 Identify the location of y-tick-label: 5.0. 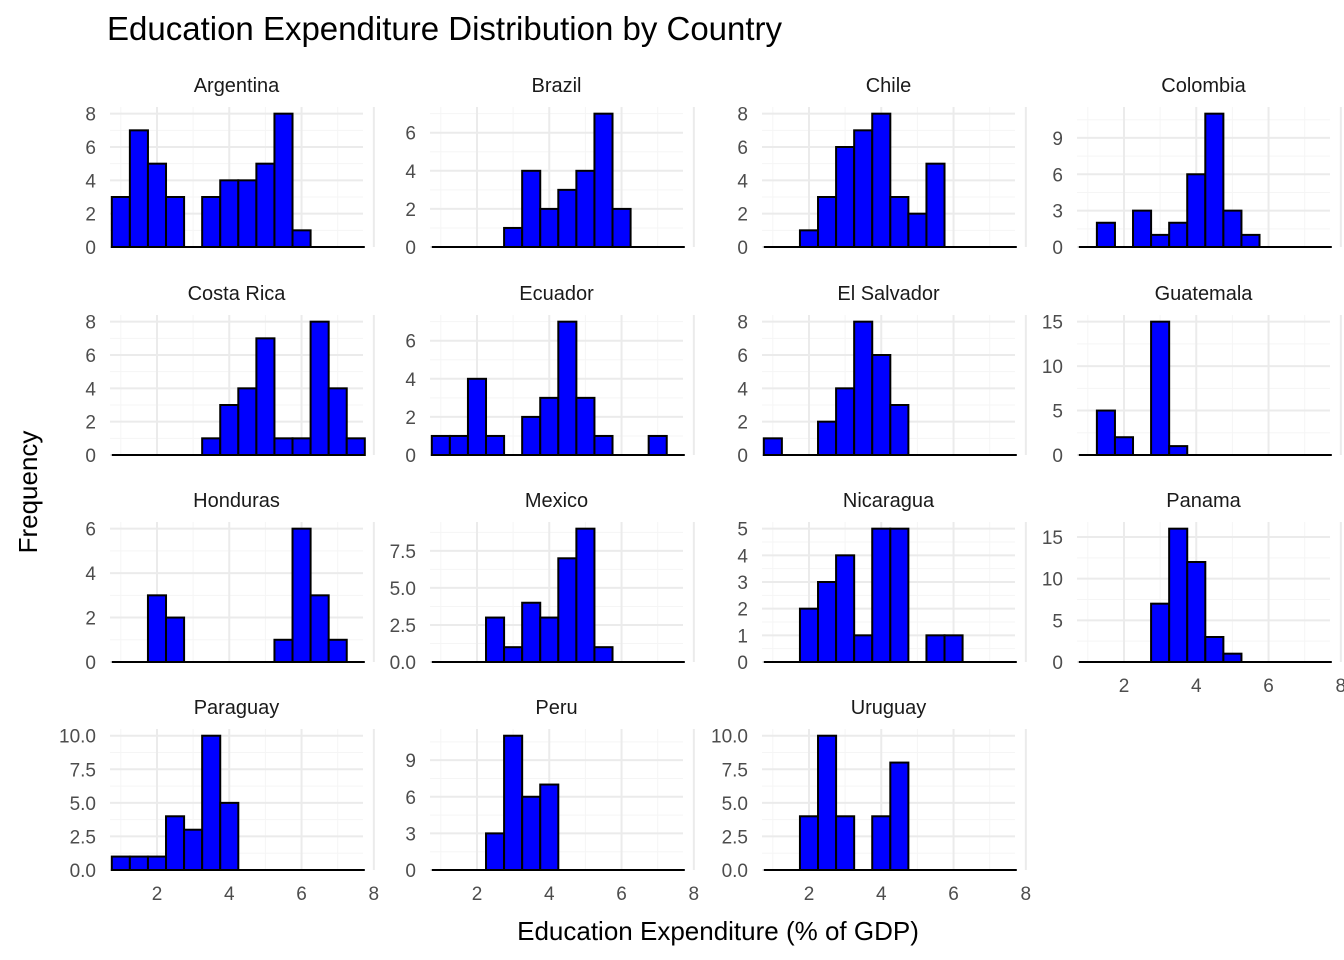
(403, 589).